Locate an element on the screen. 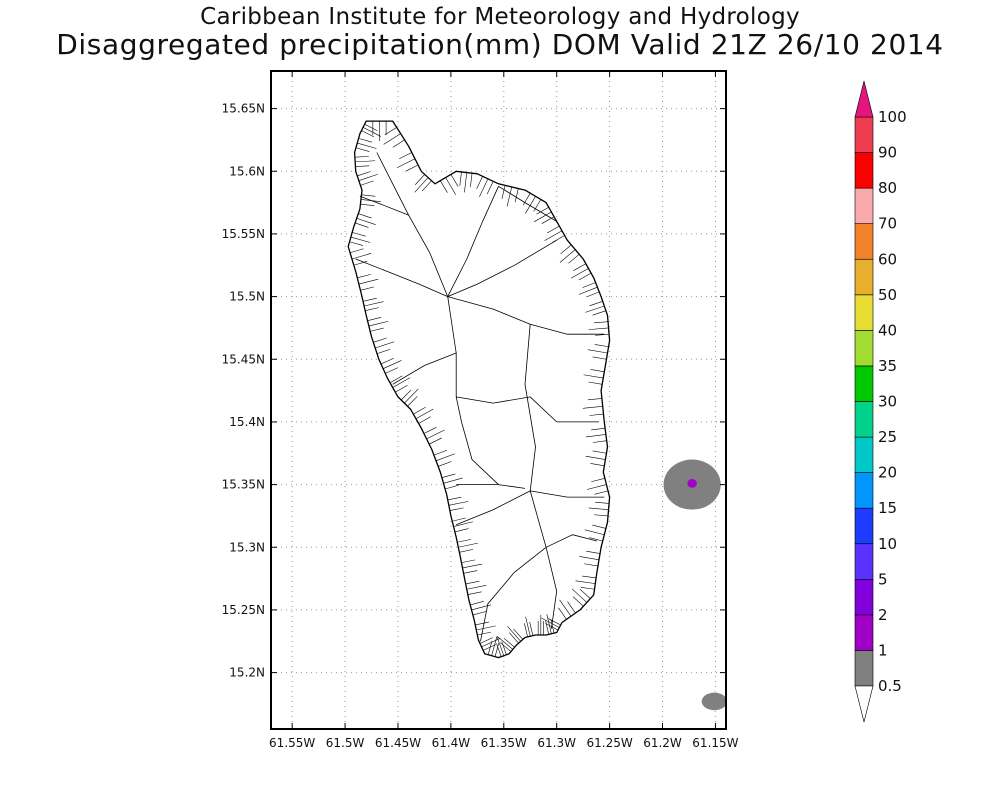 Image resolution: width=1000 pixels, height=800 pixels. lat-tick-label: 15.5N is located at coordinates (247, 297).